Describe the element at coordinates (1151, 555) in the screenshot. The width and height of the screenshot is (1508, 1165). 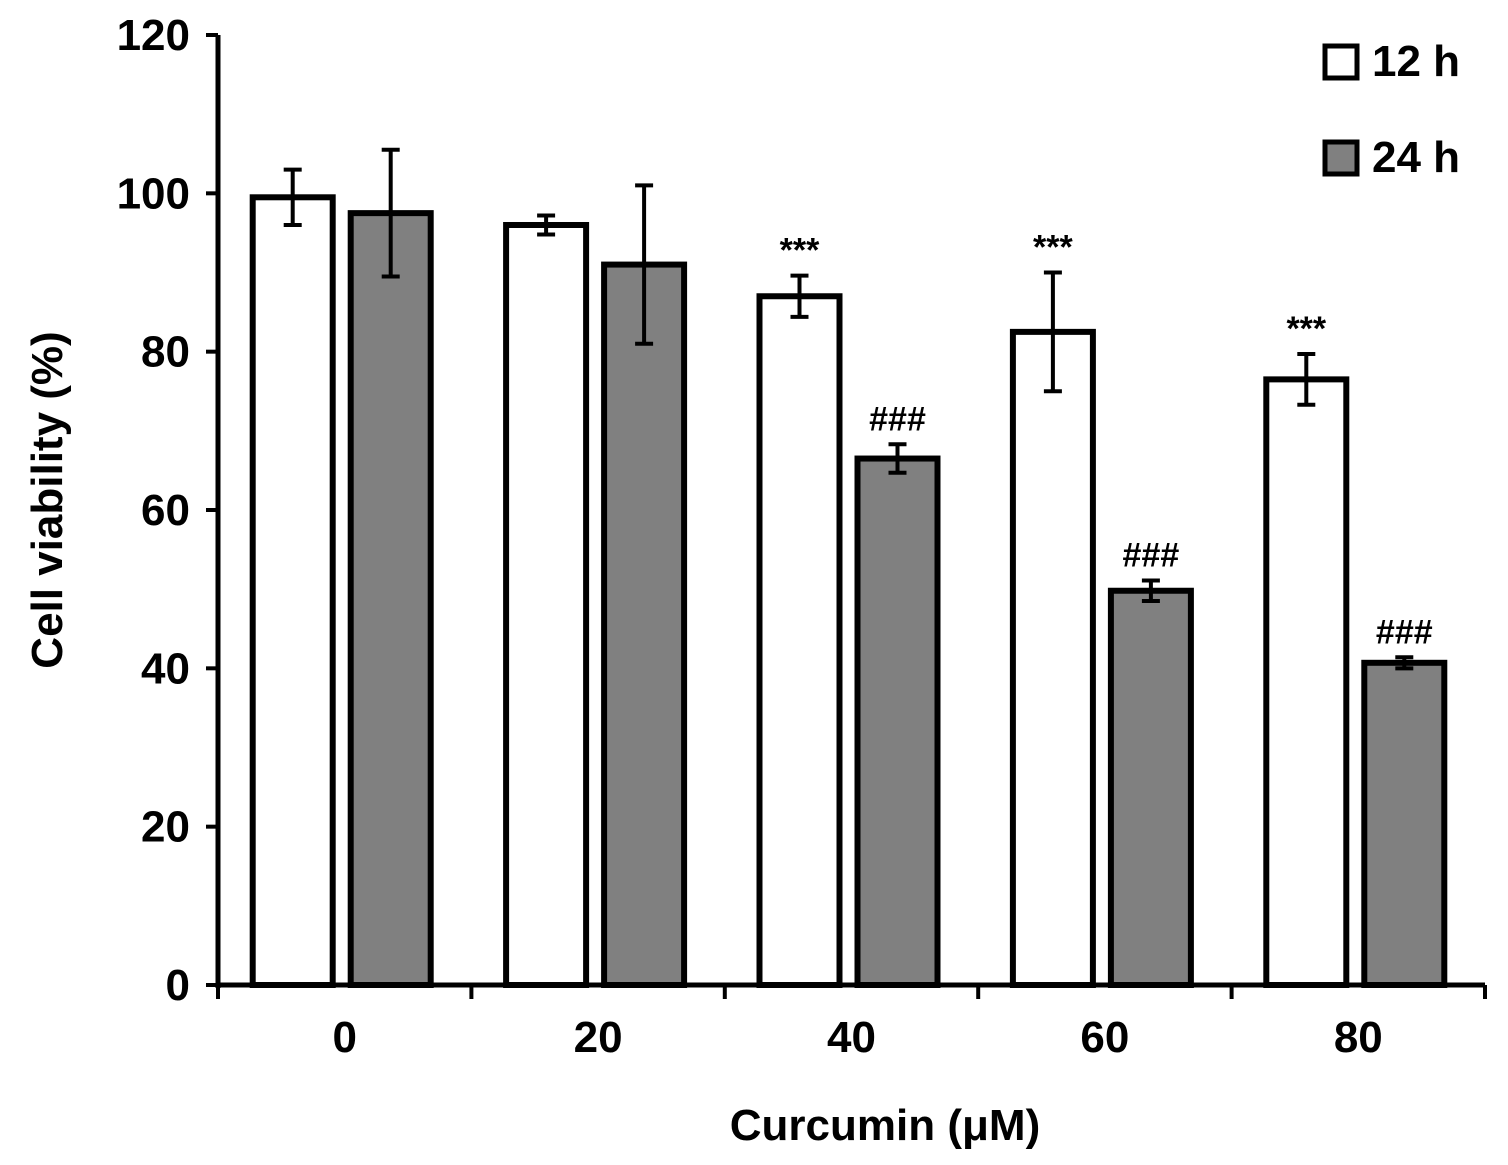
I see `significance-label-24h-60: ###` at that location.